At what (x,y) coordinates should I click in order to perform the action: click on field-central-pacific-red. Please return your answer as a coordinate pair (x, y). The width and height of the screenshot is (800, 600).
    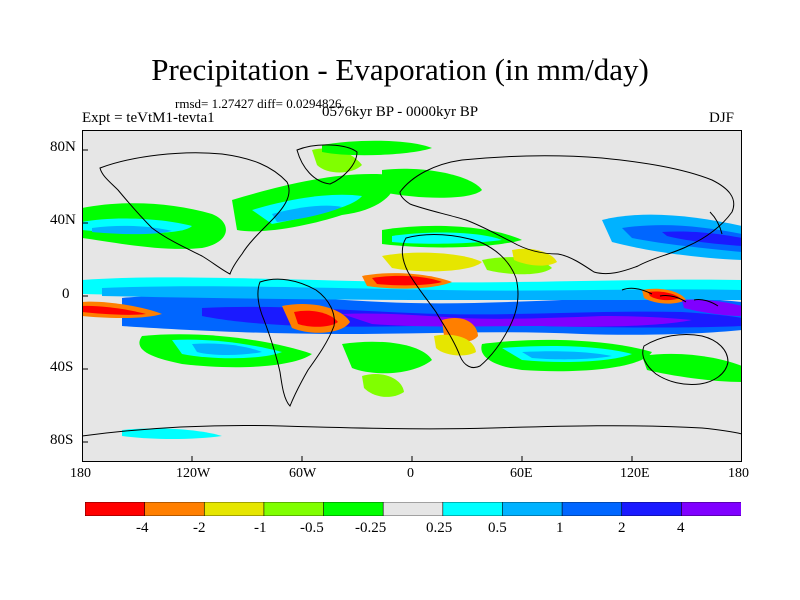
    Looking at the image, I should click on (114, 310).